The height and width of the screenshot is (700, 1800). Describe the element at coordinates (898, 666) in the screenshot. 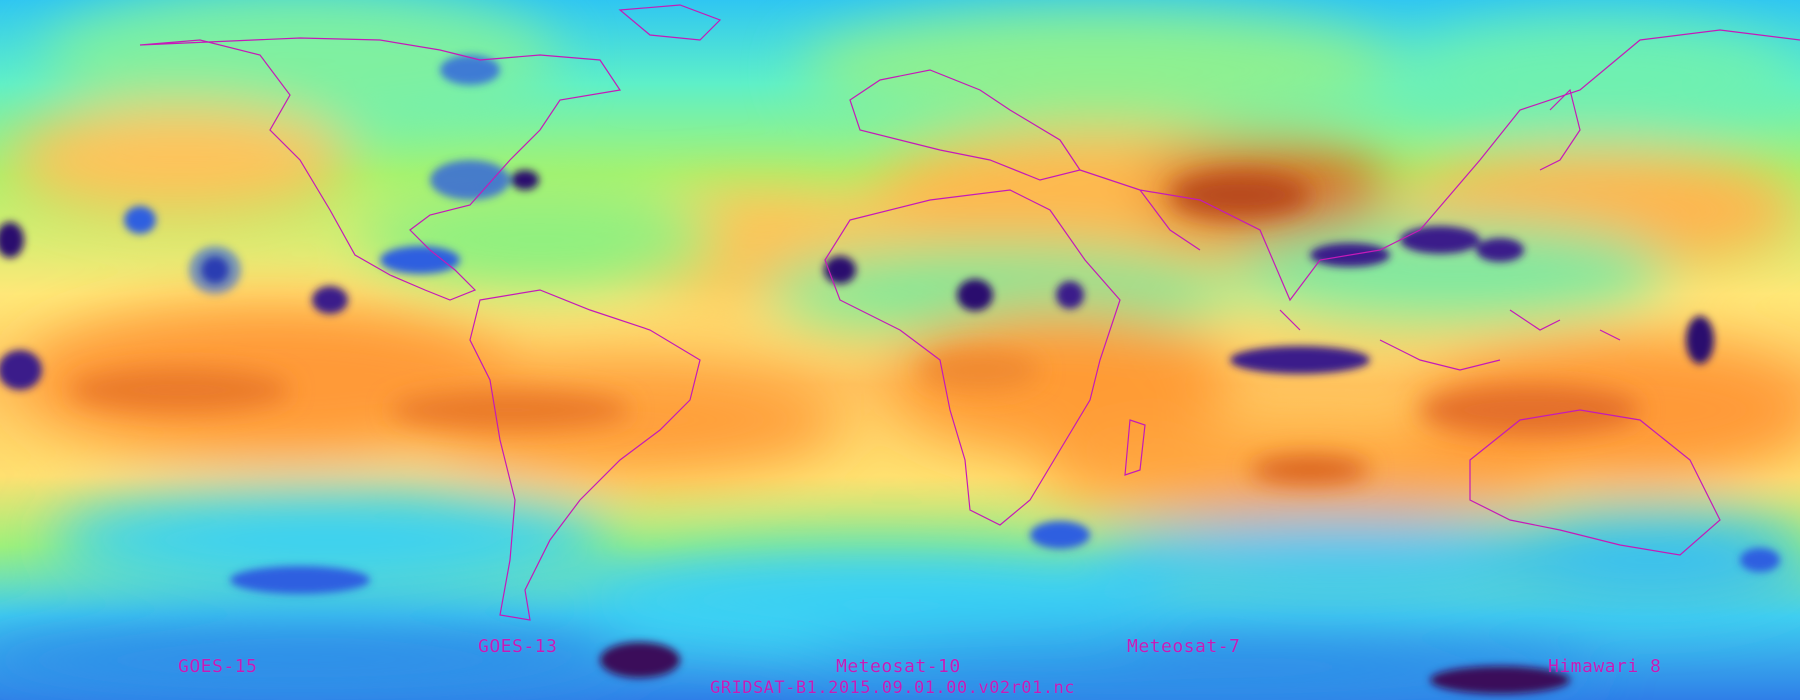

I see `meteosat10-label: Meteosat-10` at that location.